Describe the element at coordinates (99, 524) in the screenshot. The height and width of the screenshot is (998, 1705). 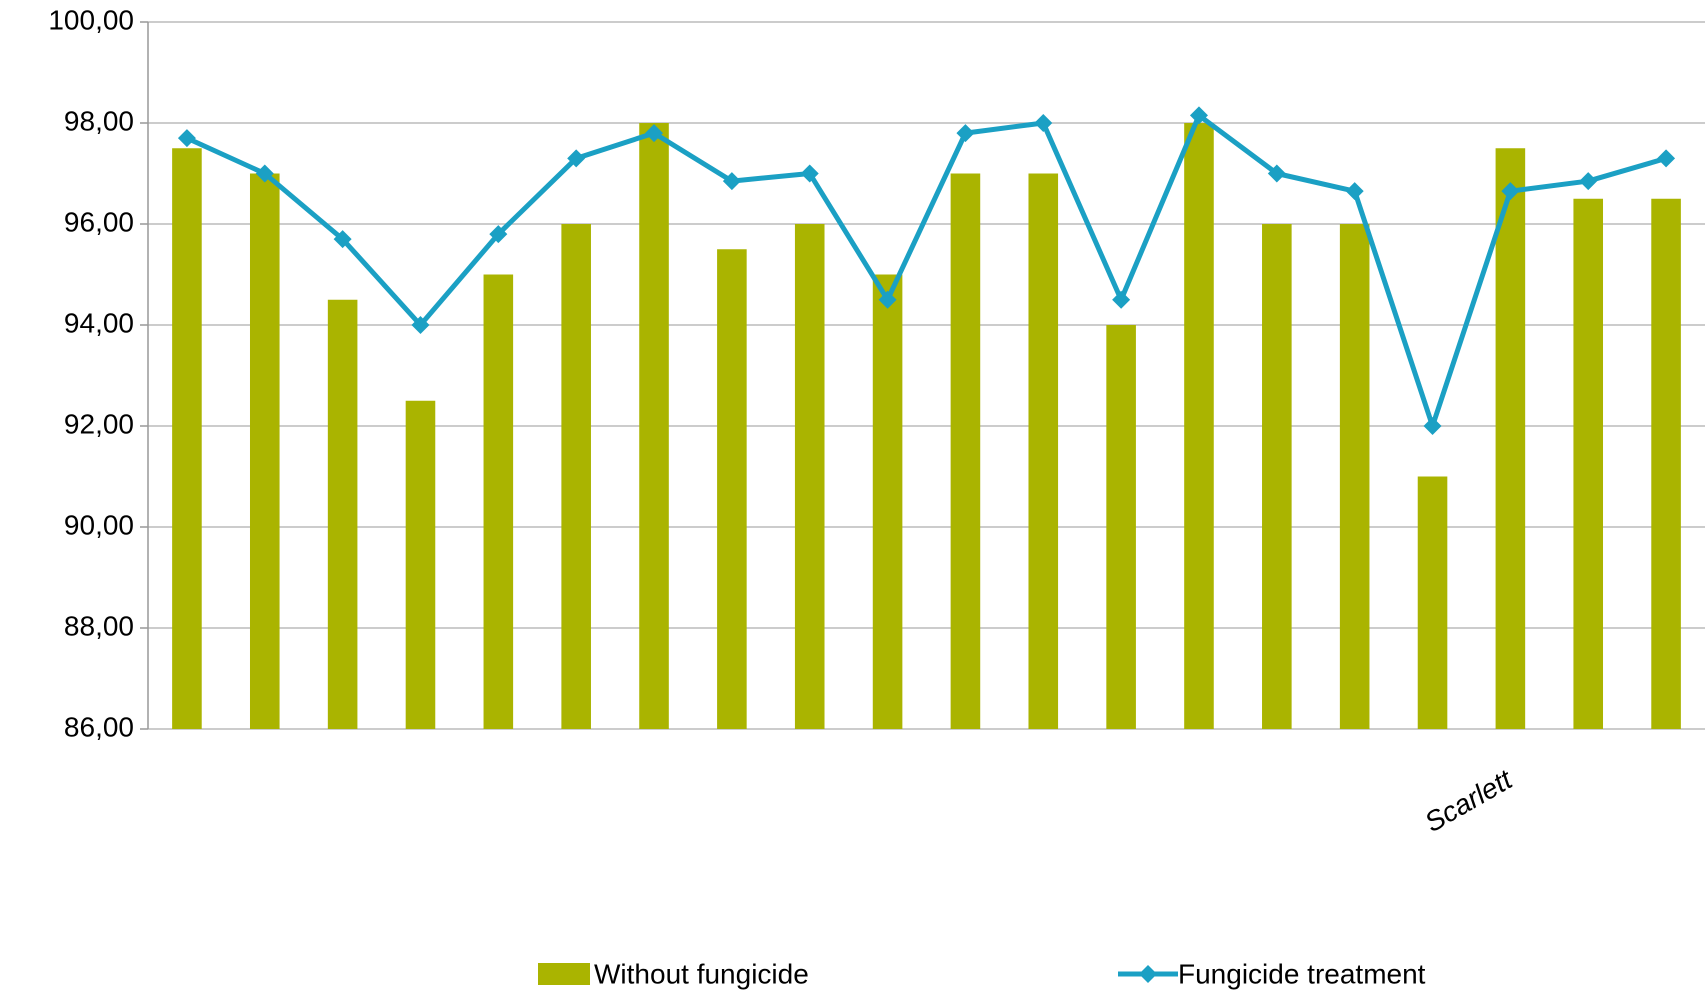
I see `y-tick-label: 90,00` at that location.